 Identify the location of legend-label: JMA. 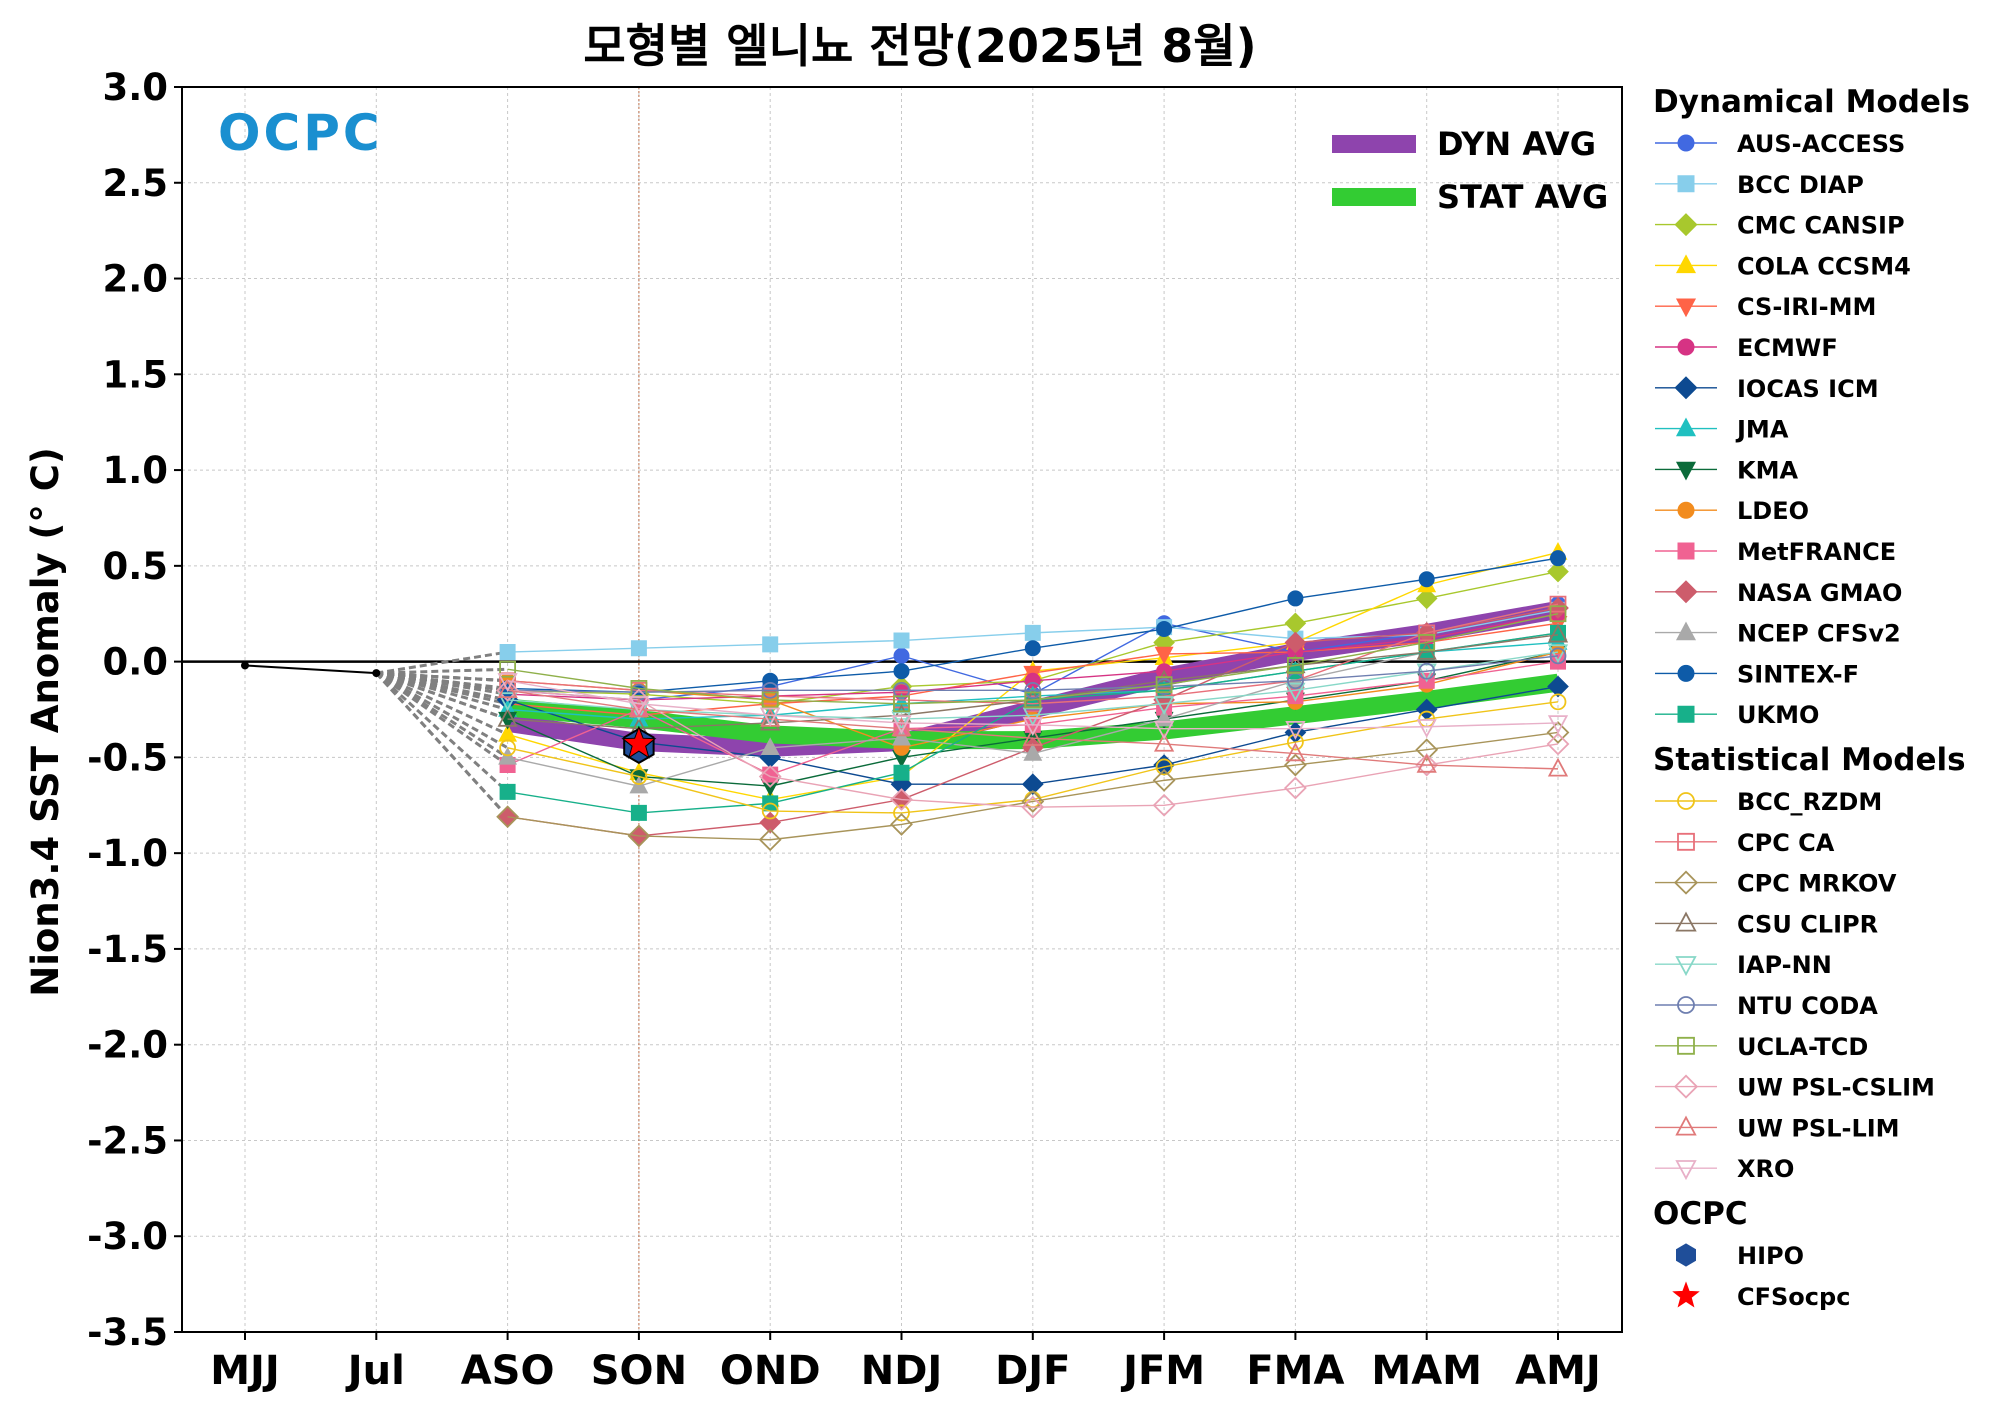
(1762, 430).